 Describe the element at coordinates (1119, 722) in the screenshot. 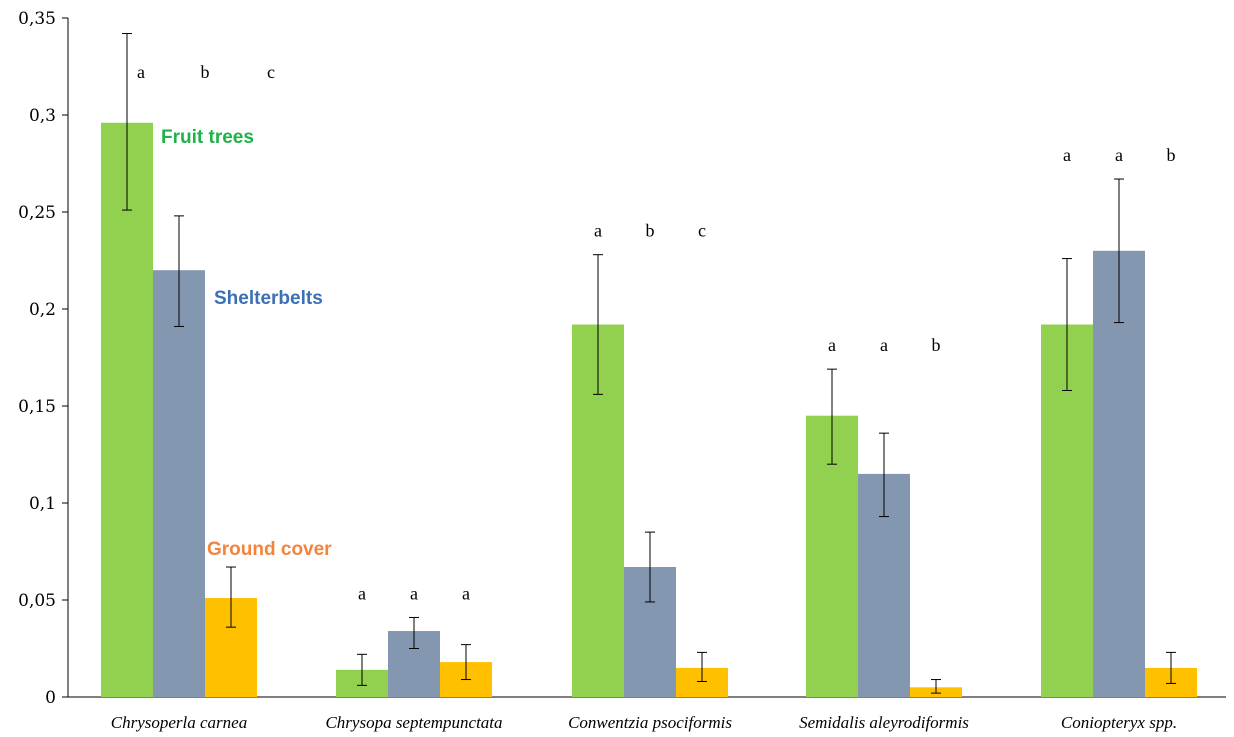

I see `category-label: Coniopteryx spp.` at that location.